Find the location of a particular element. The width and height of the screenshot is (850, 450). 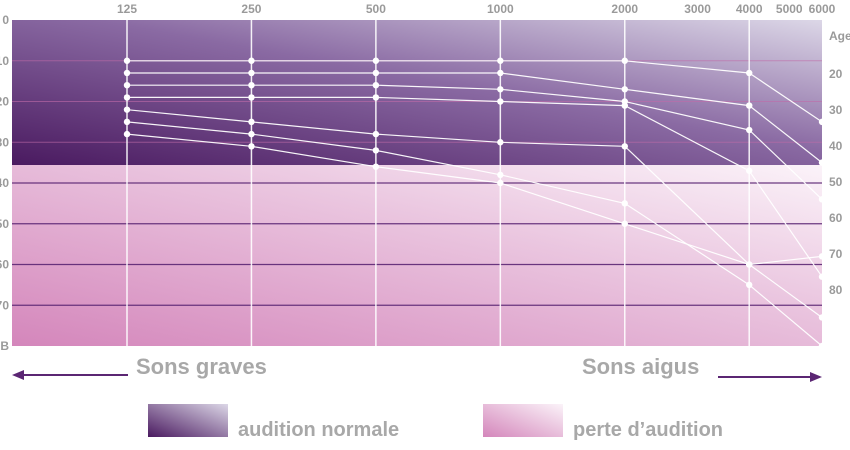

x-tick-3000: 3000 is located at coordinates (697, 9).